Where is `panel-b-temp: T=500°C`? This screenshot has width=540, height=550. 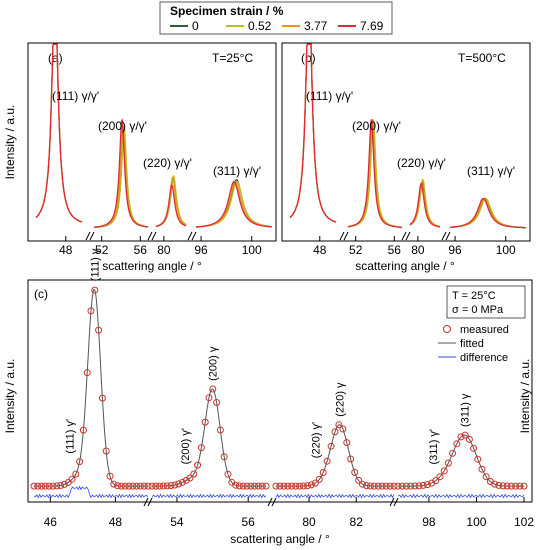 panel-b-temp: T=500°C is located at coordinates (482, 58).